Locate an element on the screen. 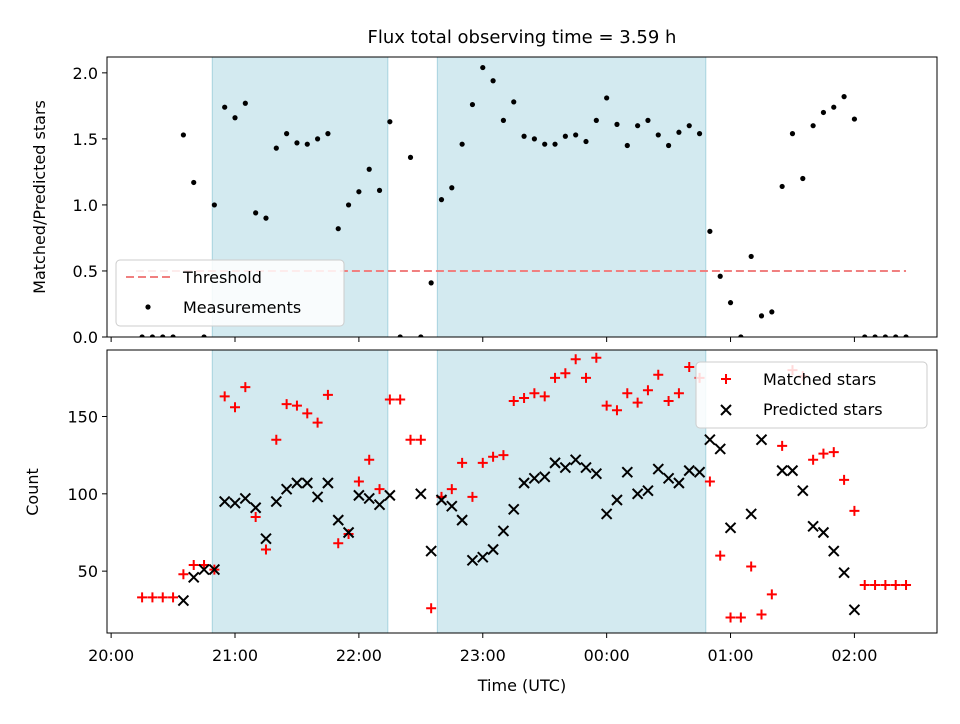 This screenshot has width=960, height=724. top-y-axis-label: Matched/Predicted stars is located at coordinates (39, 197).